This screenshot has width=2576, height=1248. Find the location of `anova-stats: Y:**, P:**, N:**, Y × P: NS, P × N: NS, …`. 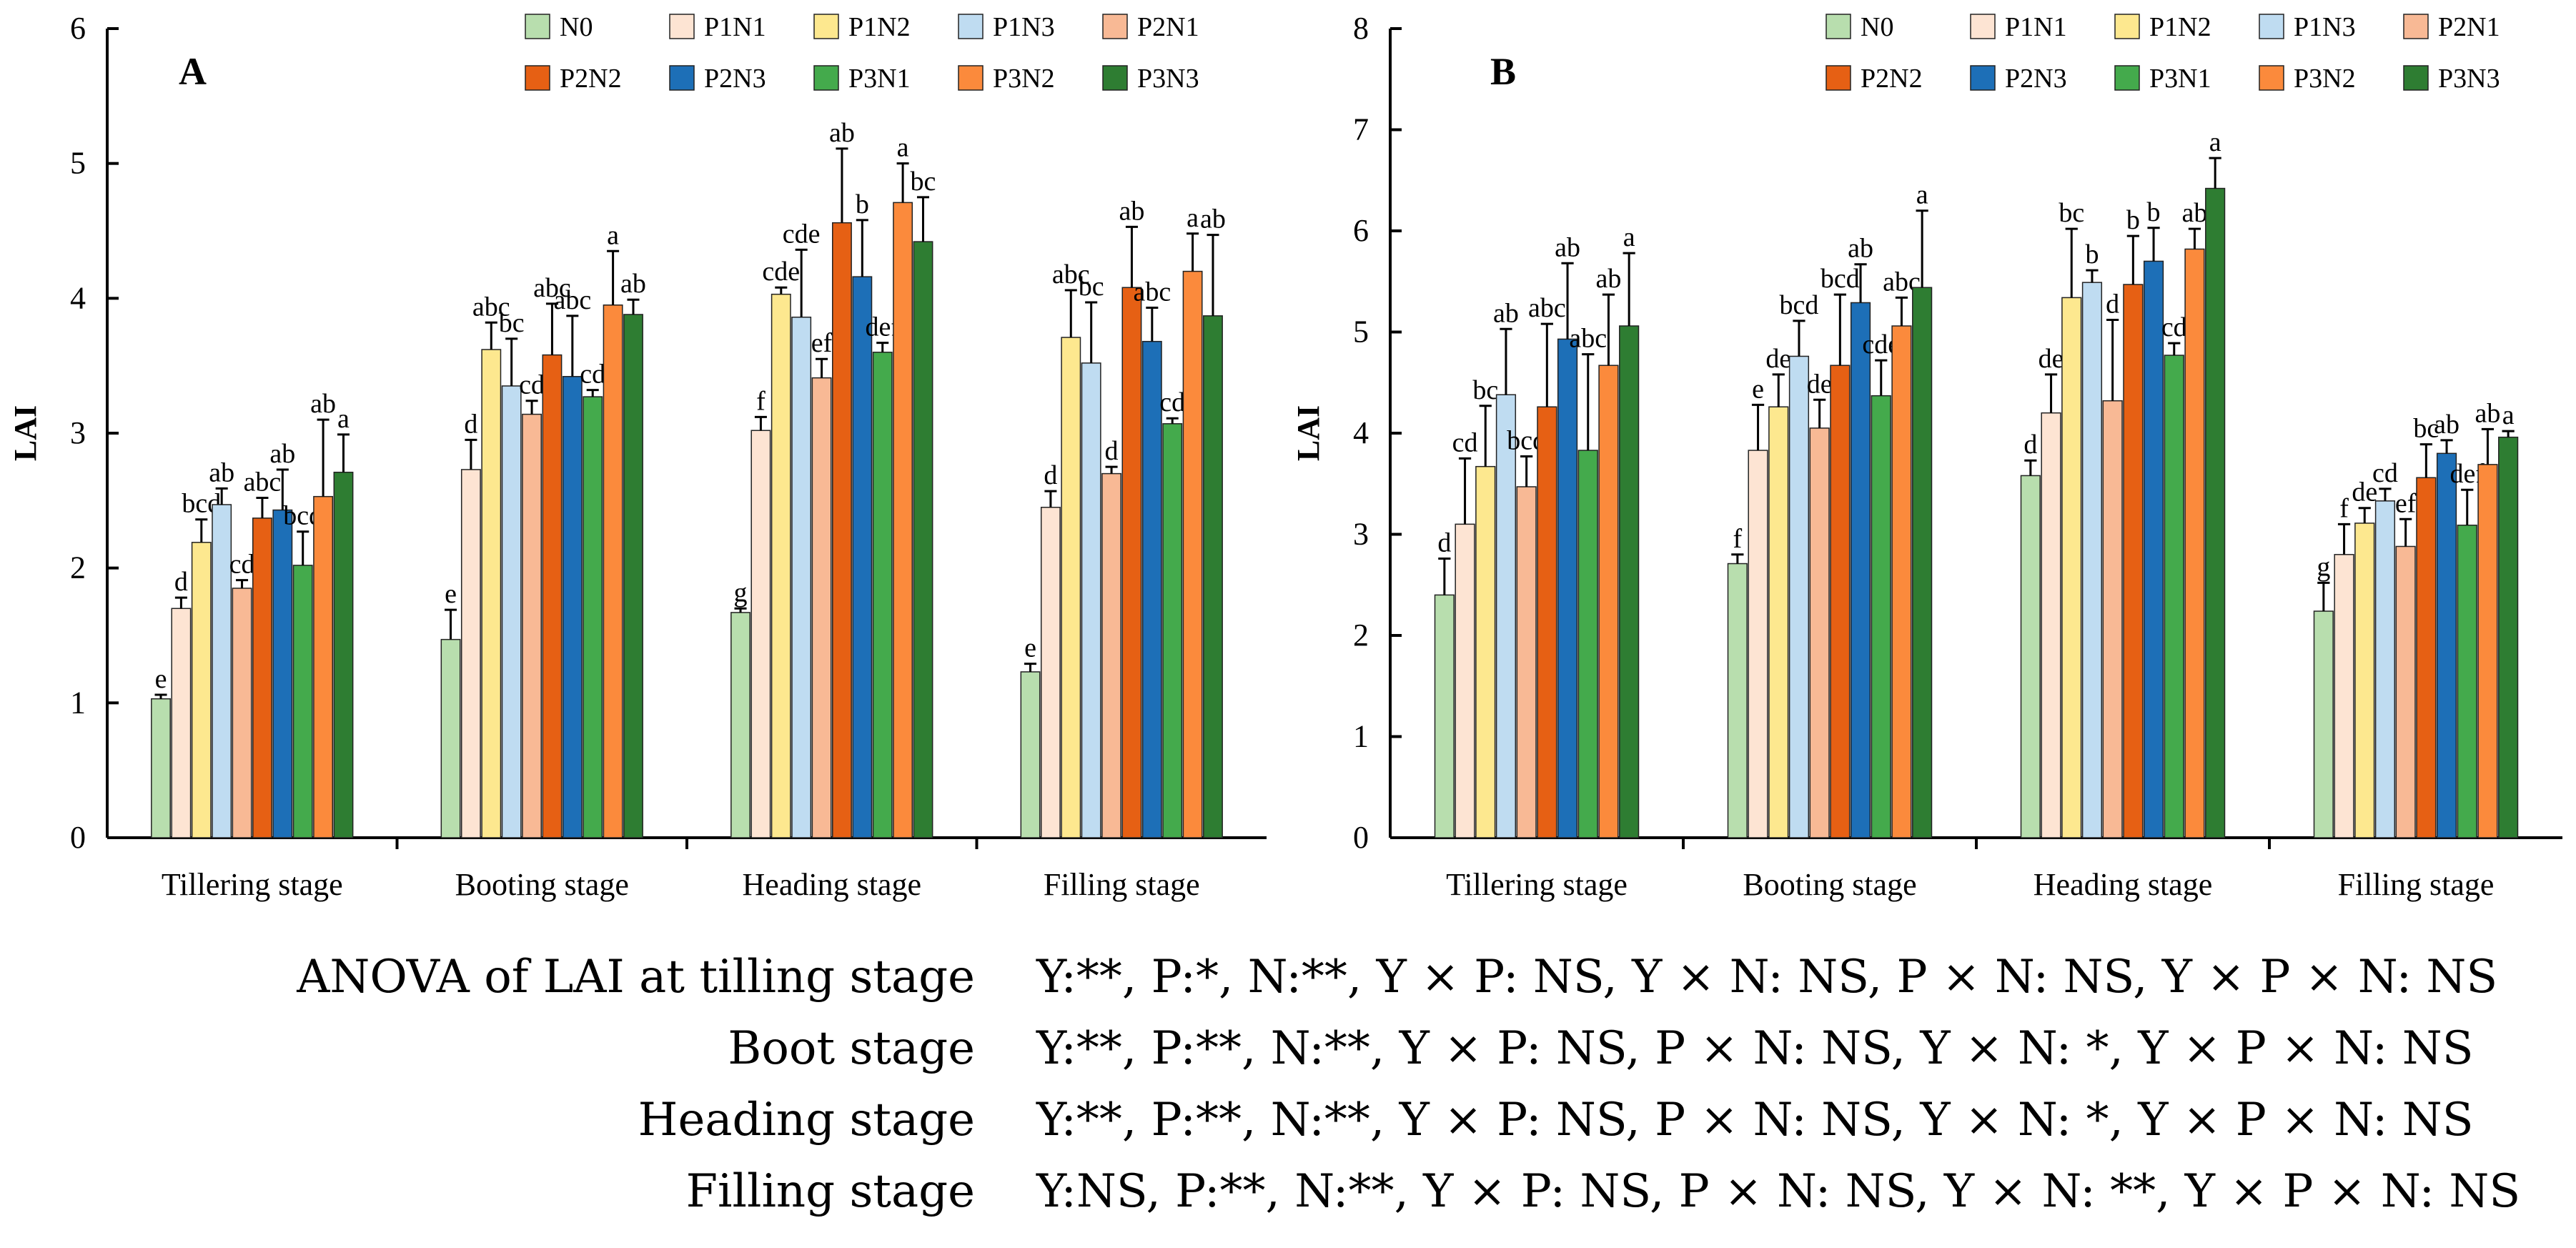

anova-stats: Y:**, P:**, N:**, Y × P: NS, P × N: NS, … is located at coordinates (1755, 1120).